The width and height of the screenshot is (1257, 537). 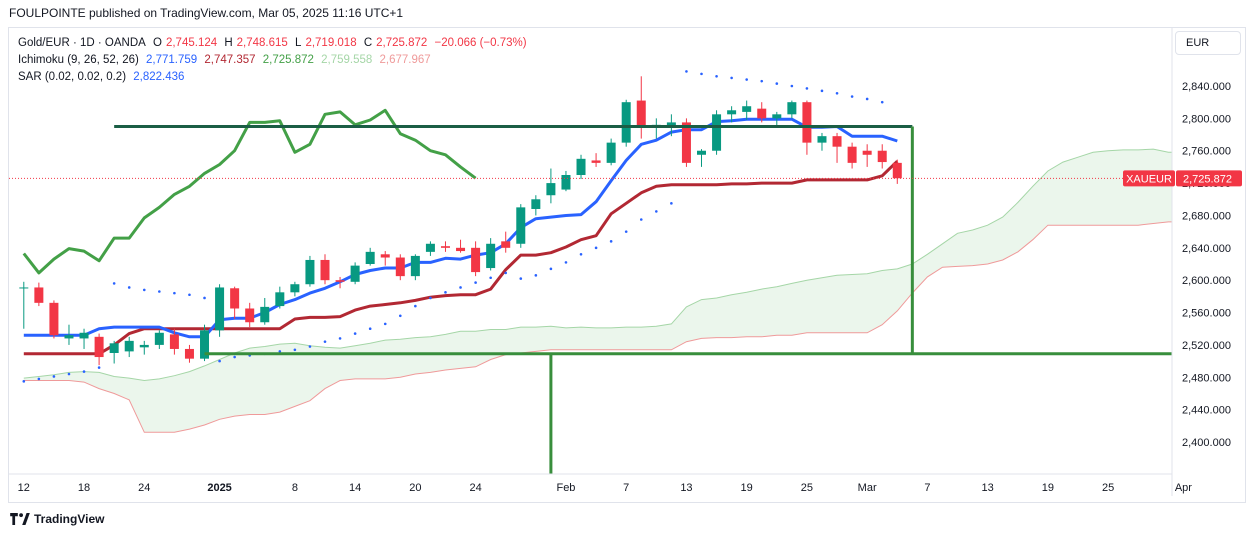 What do you see at coordinates (78, 60) in the screenshot?
I see `ichimoku-label: Ichimoku (9, 26, 52, 26)` at bounding box center [78, 60].